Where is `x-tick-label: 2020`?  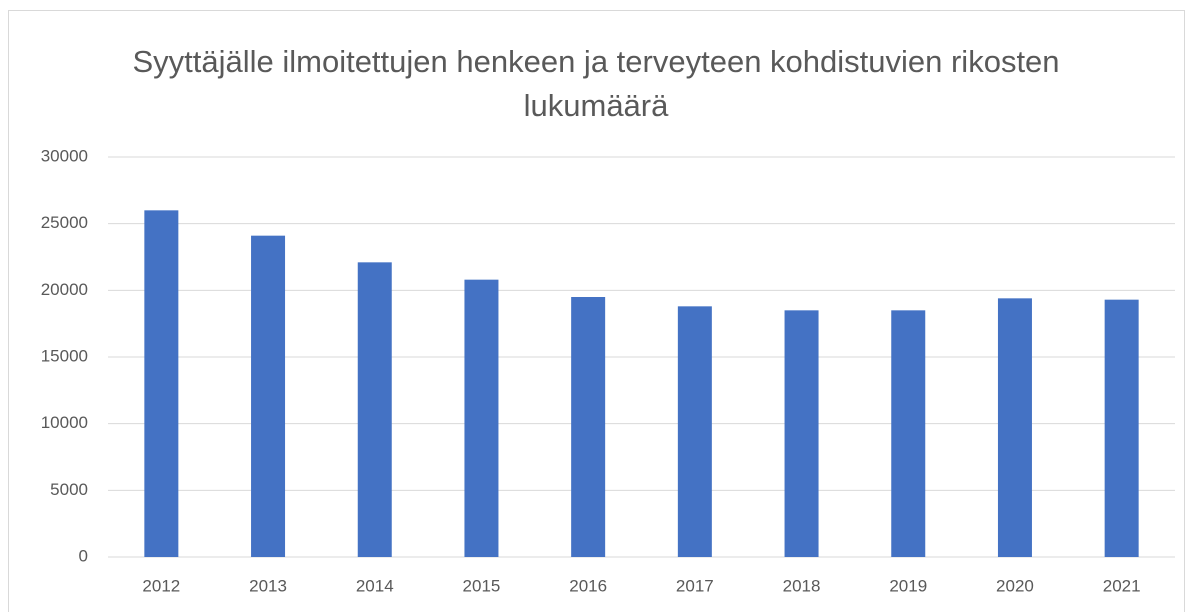
x-tick-label: 2020 is located at coordinates (1015, 585).